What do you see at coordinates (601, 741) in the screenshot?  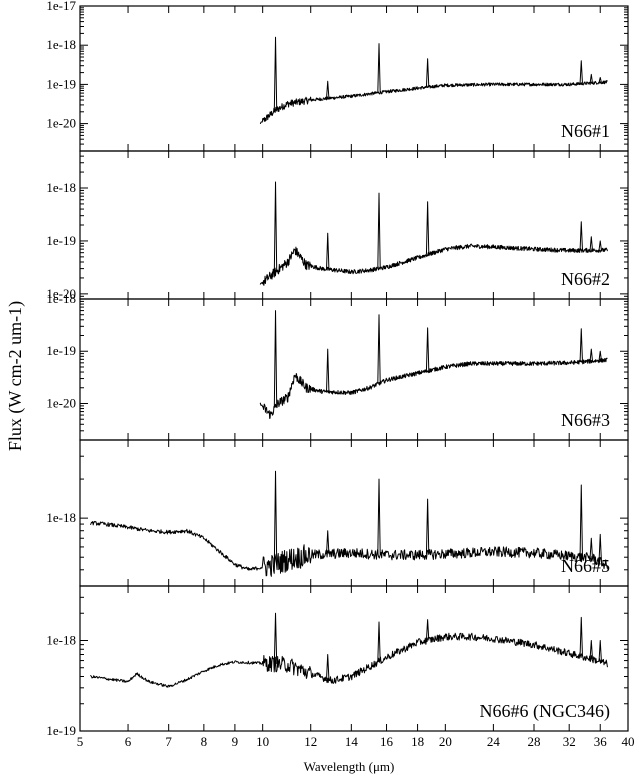 I see `x-tick-label: 36` at bounding box center [601, 741].